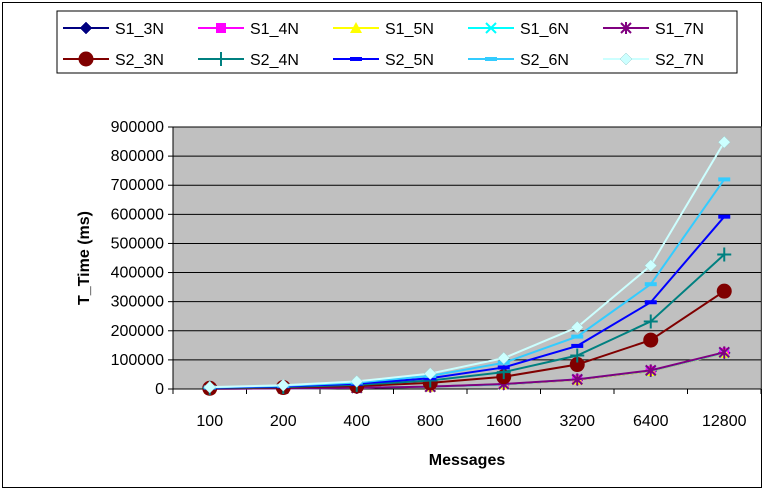  Describe the element at coordinates (139, 29) in the screenshot. I see `legend-label: S1_3N` at that location.